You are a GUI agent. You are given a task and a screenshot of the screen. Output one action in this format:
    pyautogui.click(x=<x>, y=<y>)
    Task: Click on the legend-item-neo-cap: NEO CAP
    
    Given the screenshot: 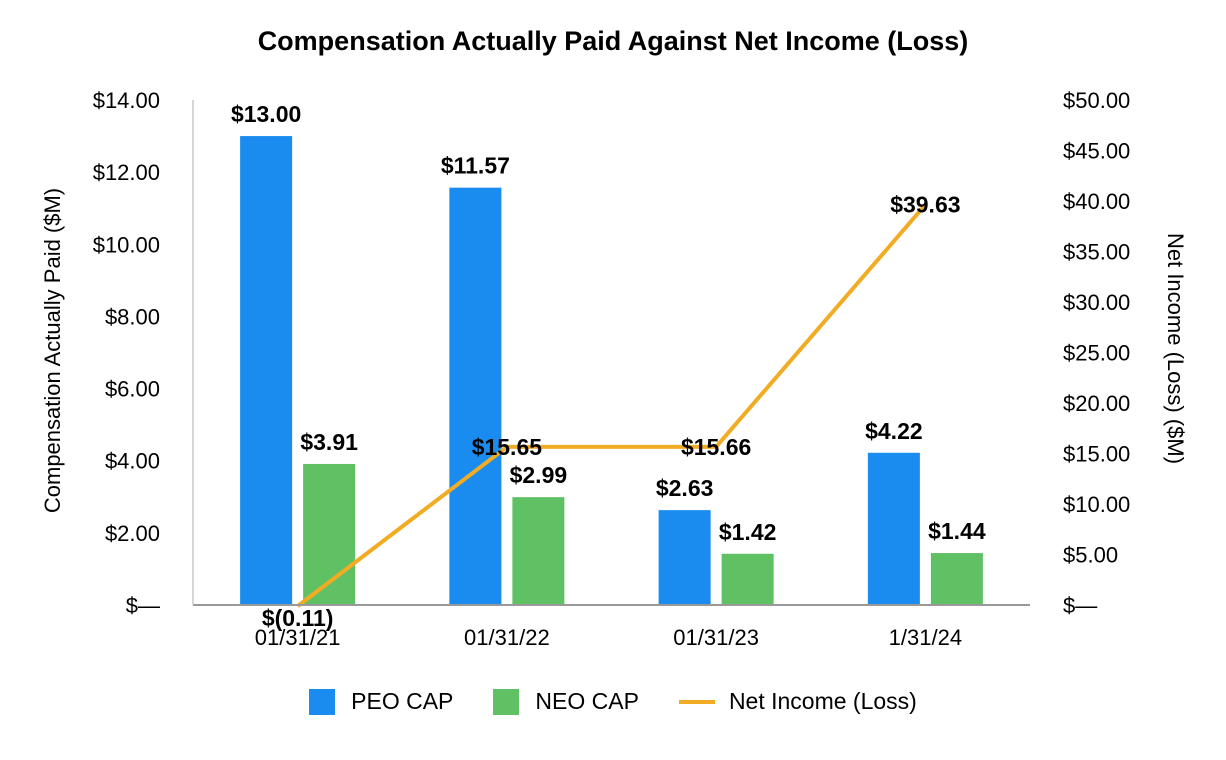 What is the action you would take?
    pyautogui.click(x=566, y=701)
    